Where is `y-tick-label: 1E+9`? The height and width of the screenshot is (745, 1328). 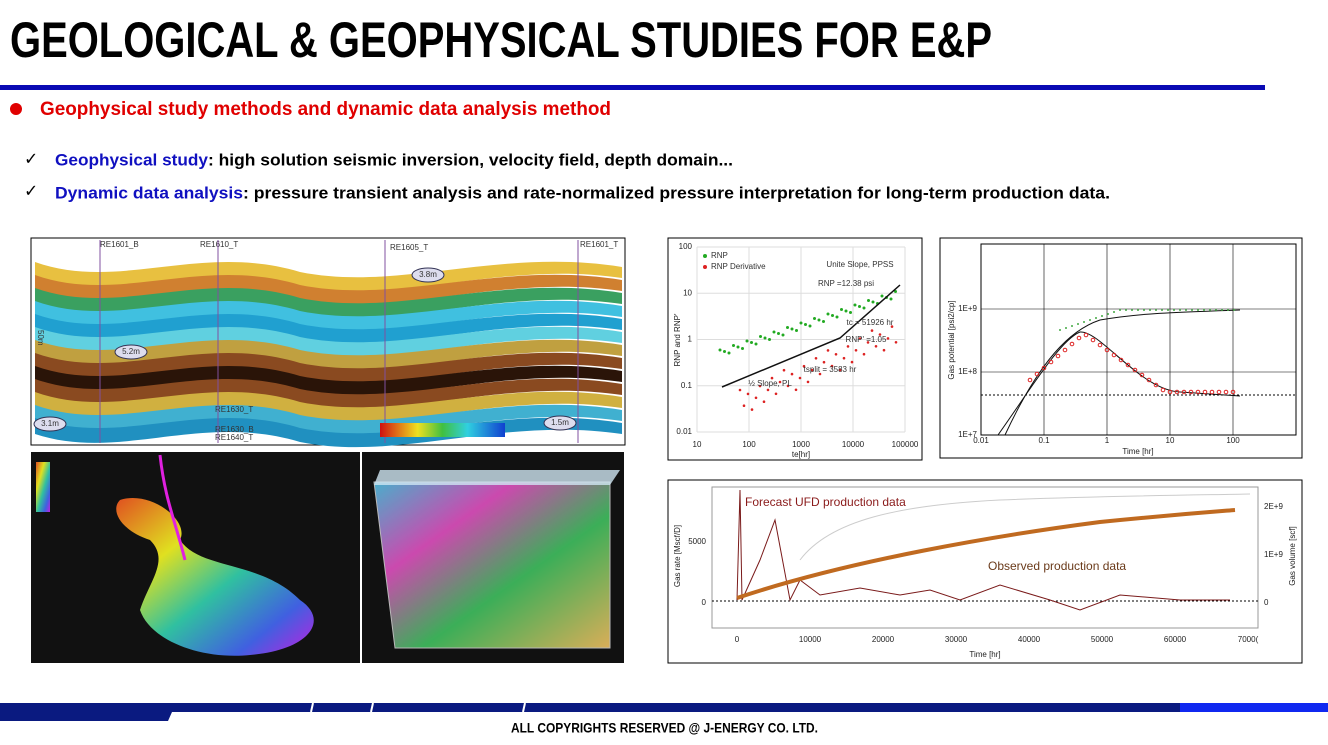
y-tick-label: 1E+9 is located at coordinates (967, 308).